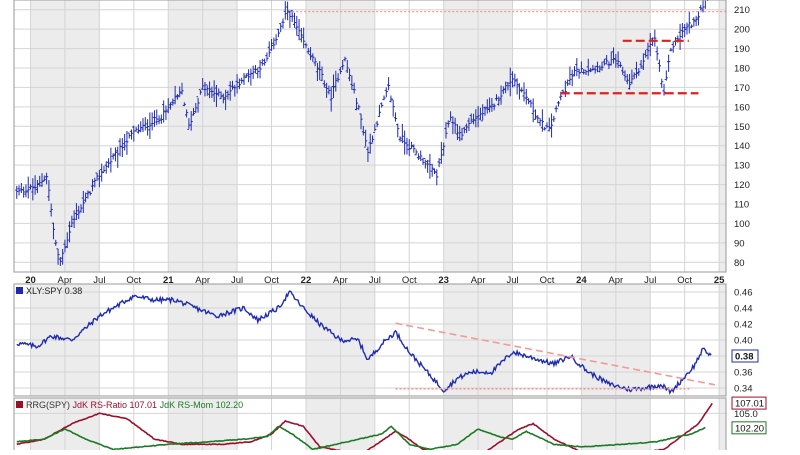 Image resolution: width=800 pixels, height=455 pixels. Describe the element at coordinates (306, 280) in the screenshot. I see `year-tick-label: 22` at that location.